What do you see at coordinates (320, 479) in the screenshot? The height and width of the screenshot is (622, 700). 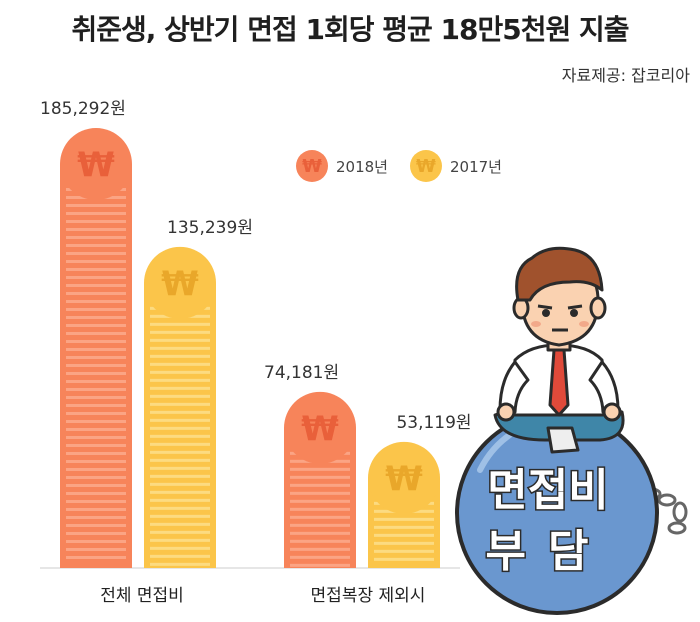 I see `bar-0-1: ₩` at bounding box center [320, 479].